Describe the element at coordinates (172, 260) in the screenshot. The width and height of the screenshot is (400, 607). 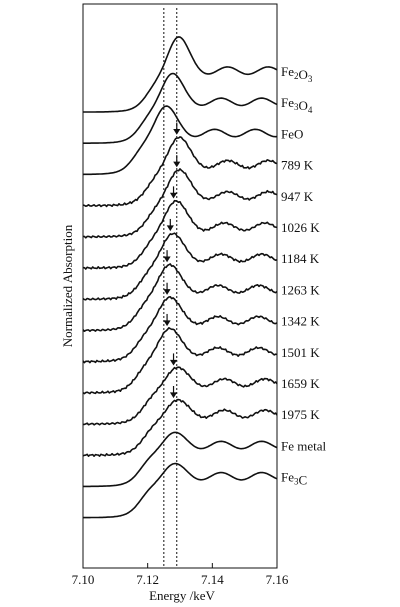
I see `peak-markers` at that location.